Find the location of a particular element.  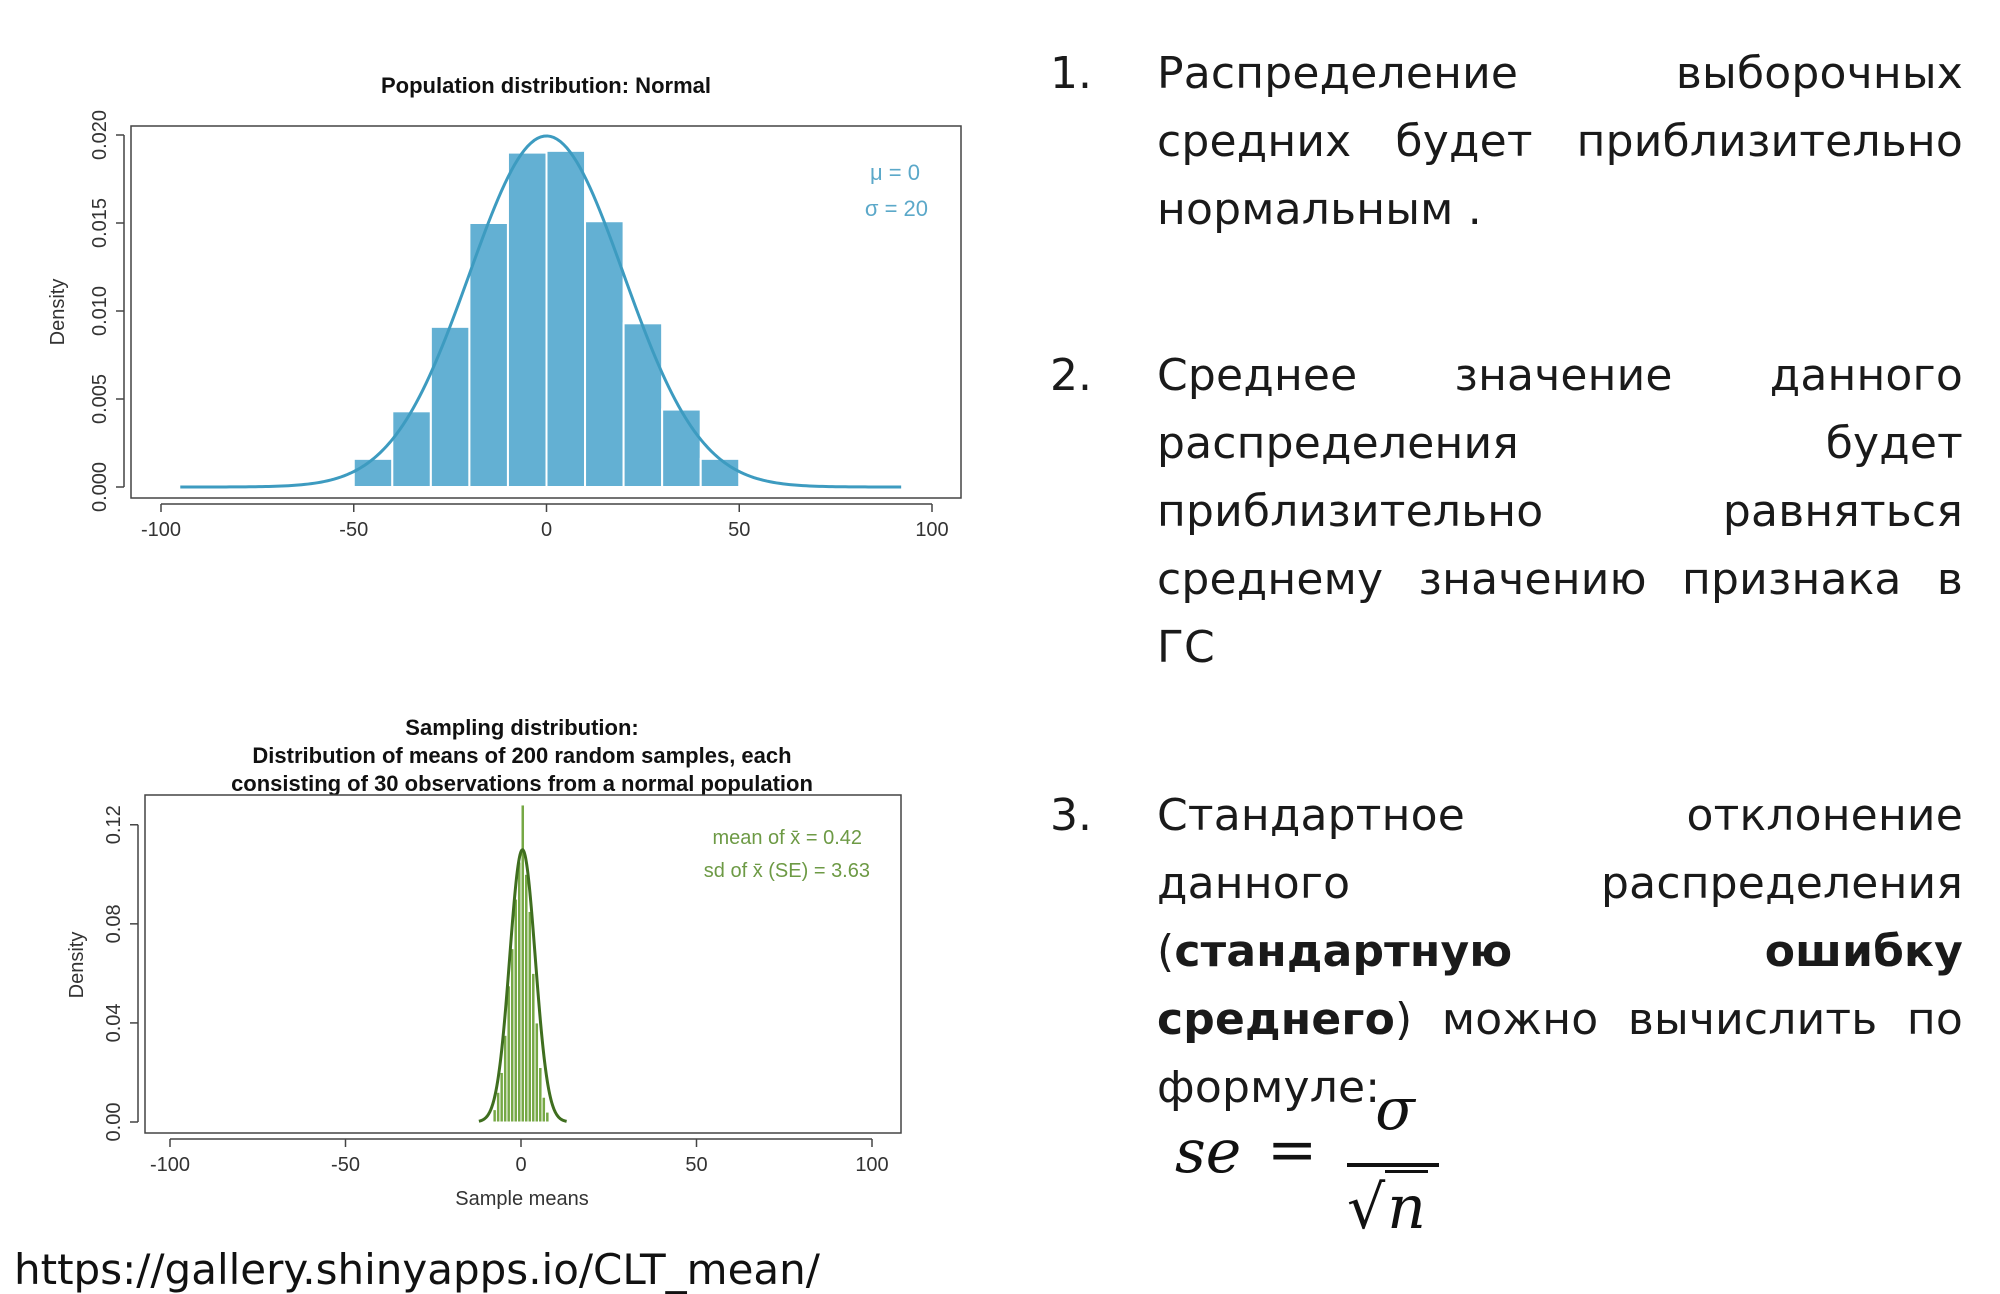

standard-error-formula: se = σ √n is located at coordinates (1325, 1165).